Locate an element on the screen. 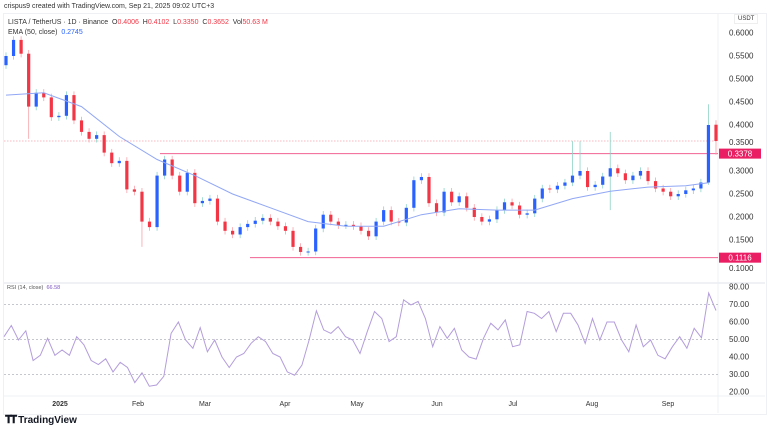 This screenshot has height=438, width=768. high-label: H is located at coordinates (145, 22).